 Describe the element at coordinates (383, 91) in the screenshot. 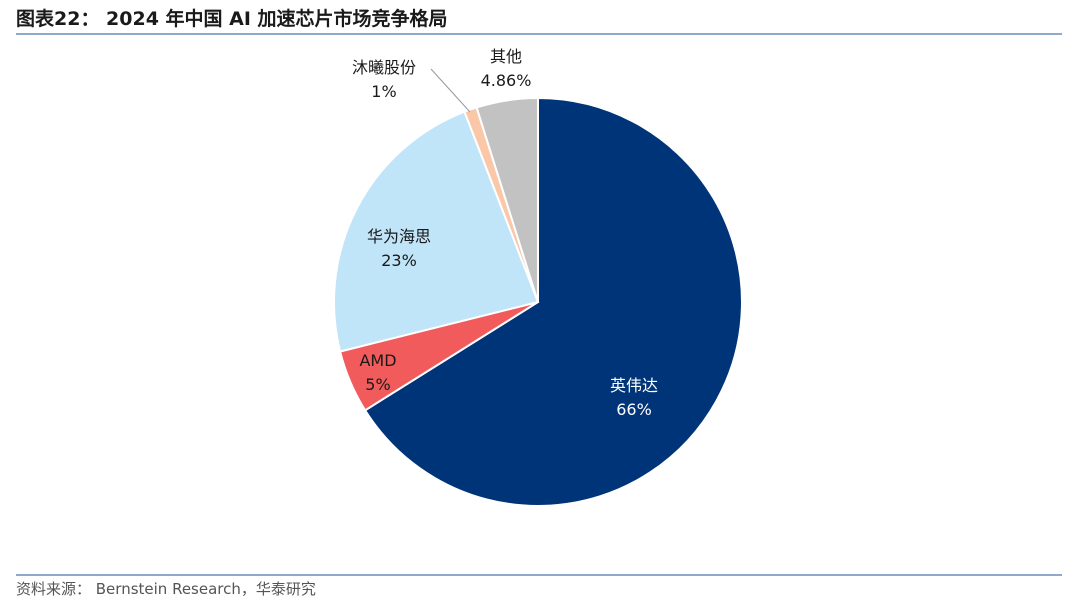

I see `slice-value-label: 1%` at that location.